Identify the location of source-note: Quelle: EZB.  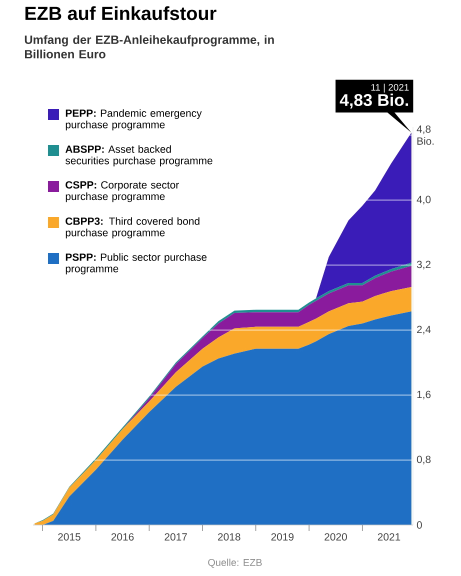
(235, 563).